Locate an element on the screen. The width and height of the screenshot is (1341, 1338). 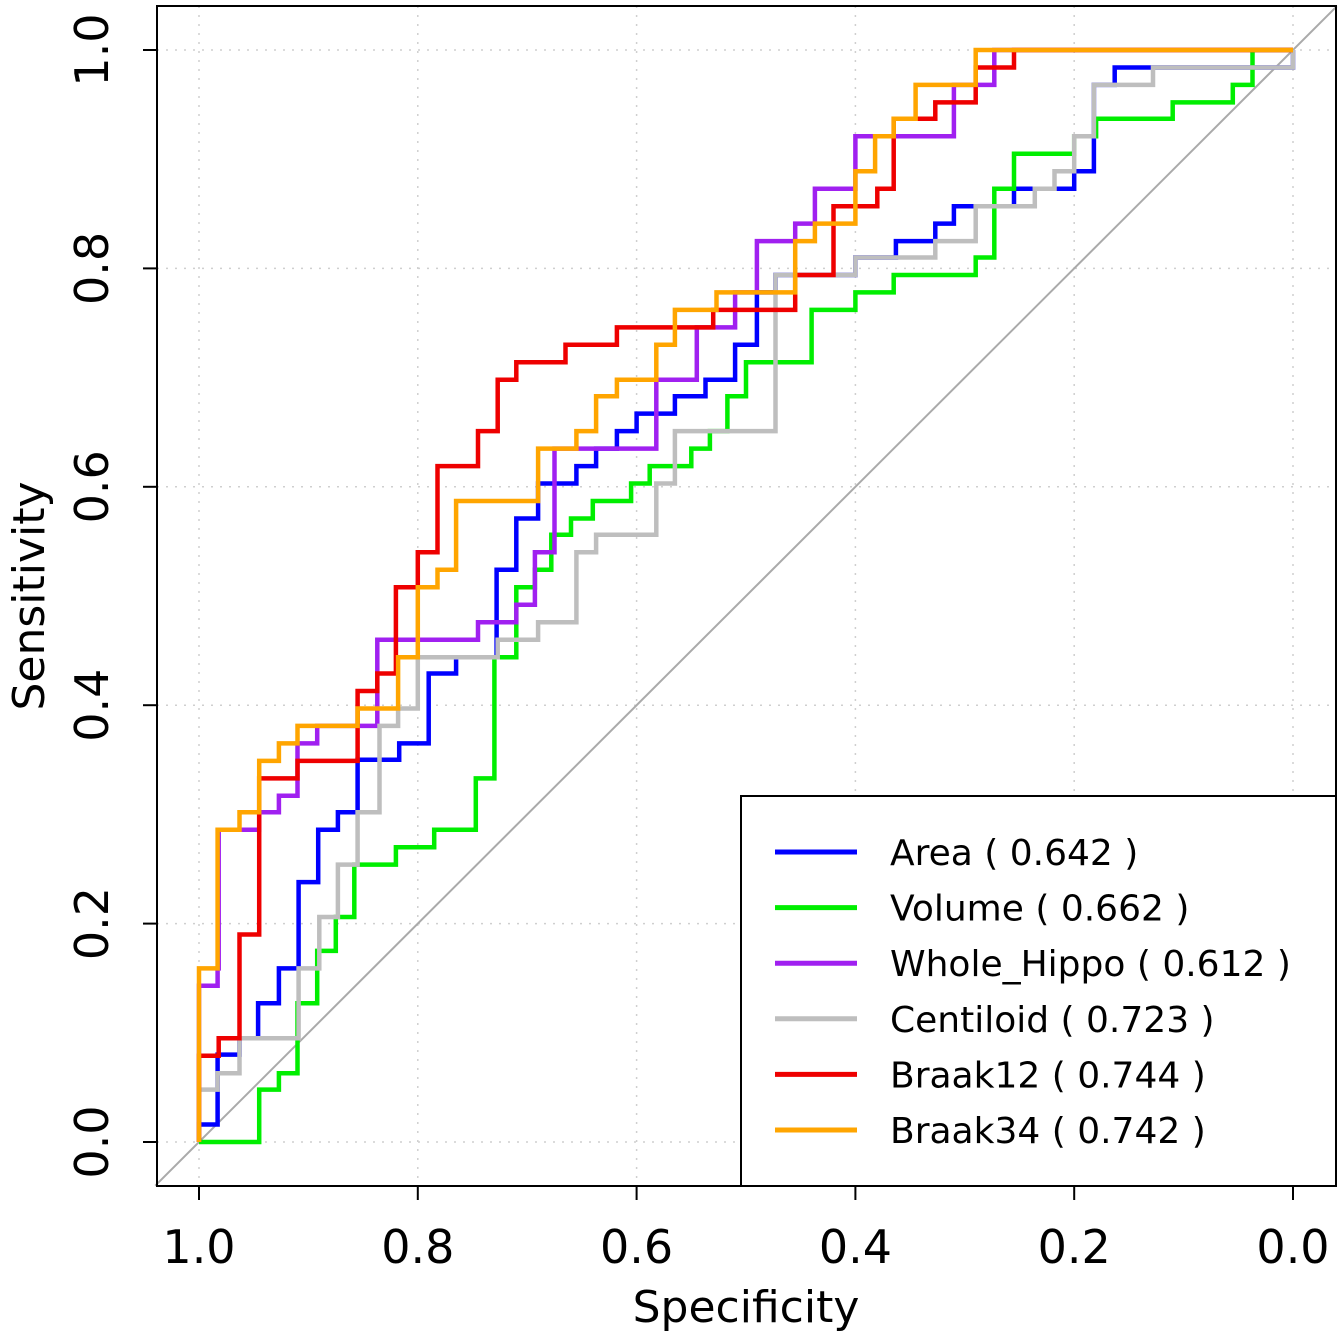
x-tick-label: 0.4 is located at coordinates (855, 1247).